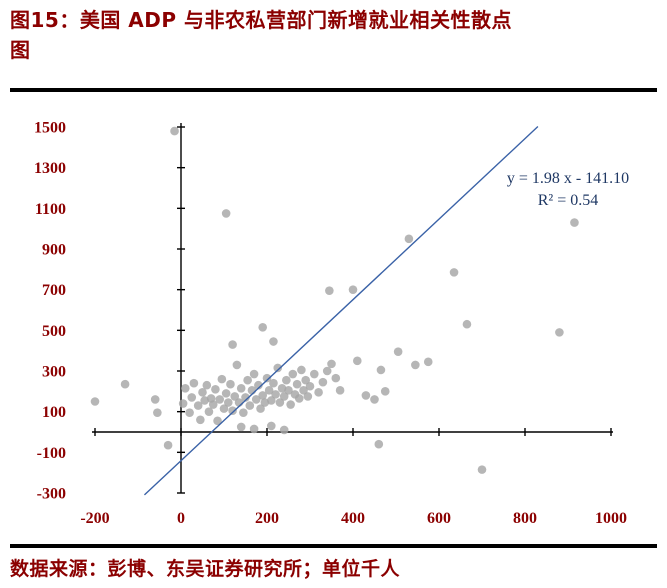 The image size is (667, 588). Describe the element at coordinates (50, 128) in the screenshot. I see `y-tick-label: 1500` at that location.